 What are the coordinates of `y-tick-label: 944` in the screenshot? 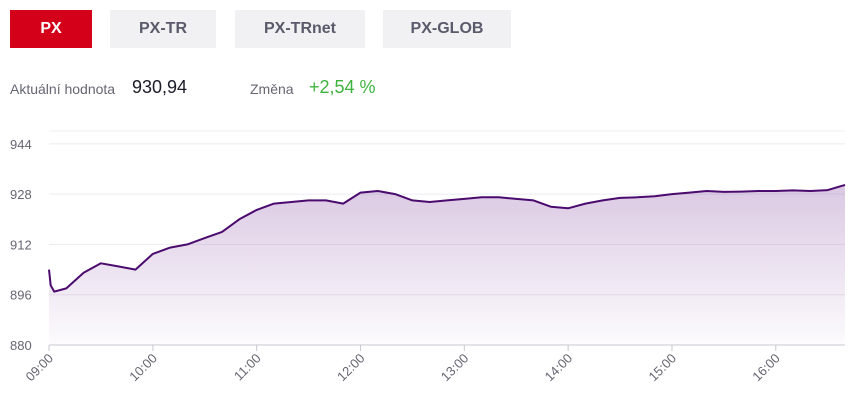 It's located at (21, 144).